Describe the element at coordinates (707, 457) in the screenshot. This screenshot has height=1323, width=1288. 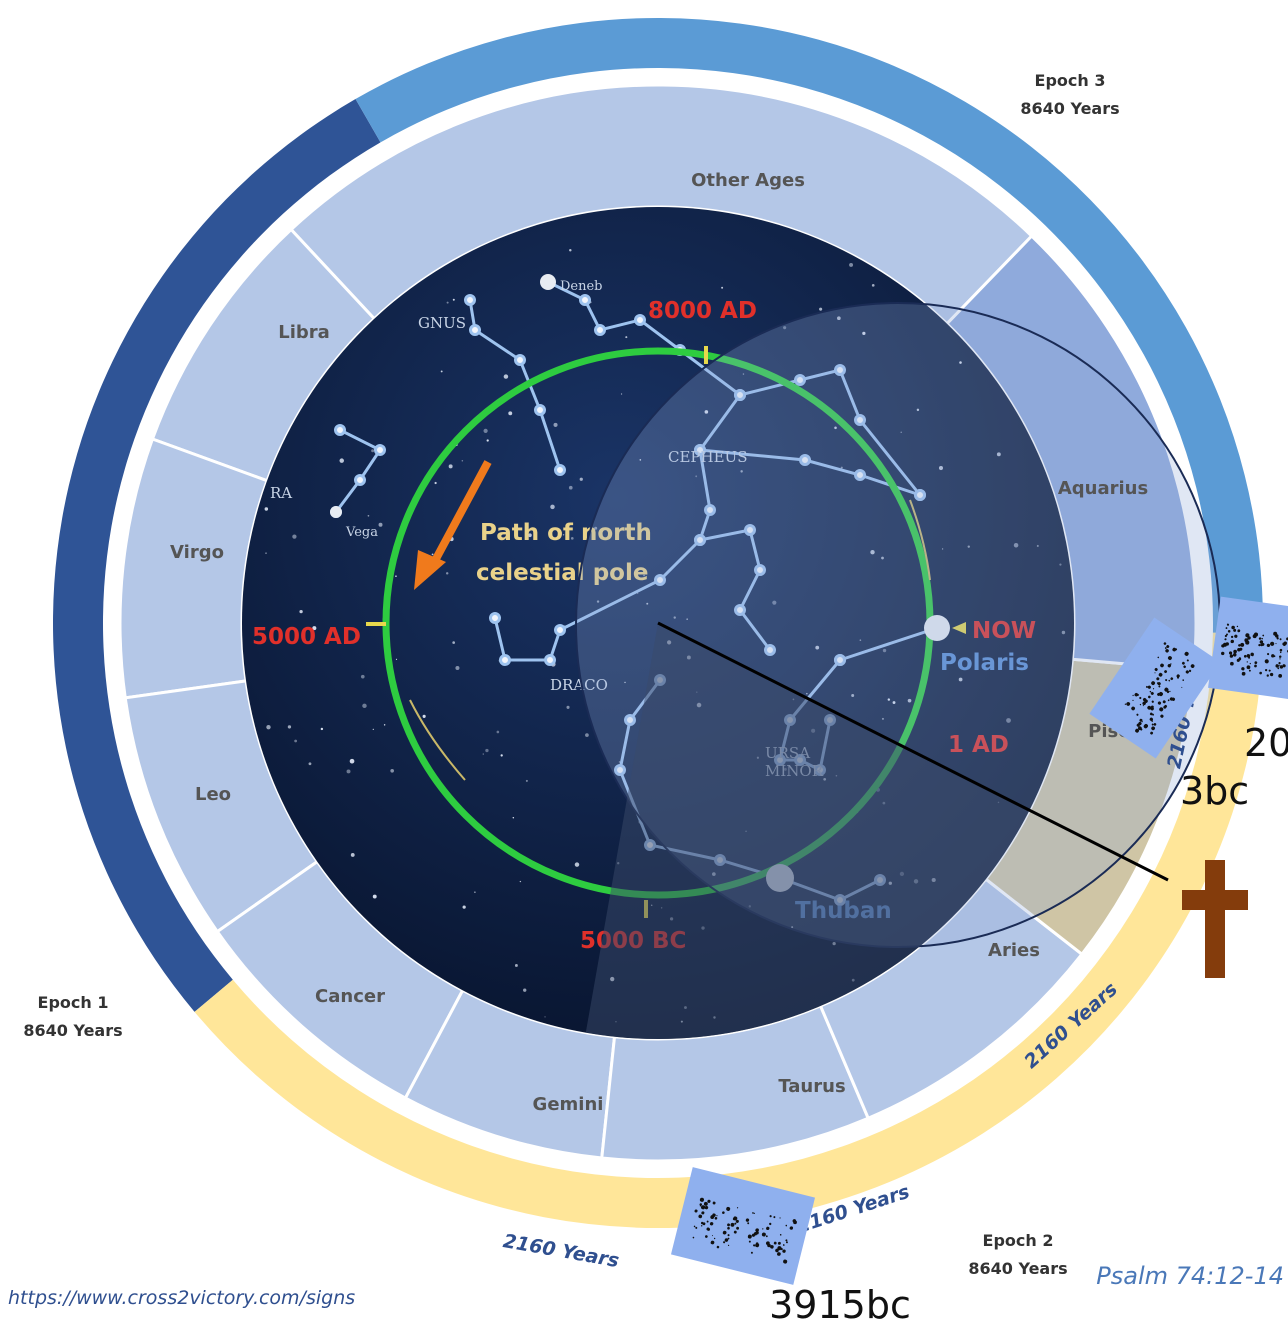
I see `label-cepheus: CEPHEUS` at that location.